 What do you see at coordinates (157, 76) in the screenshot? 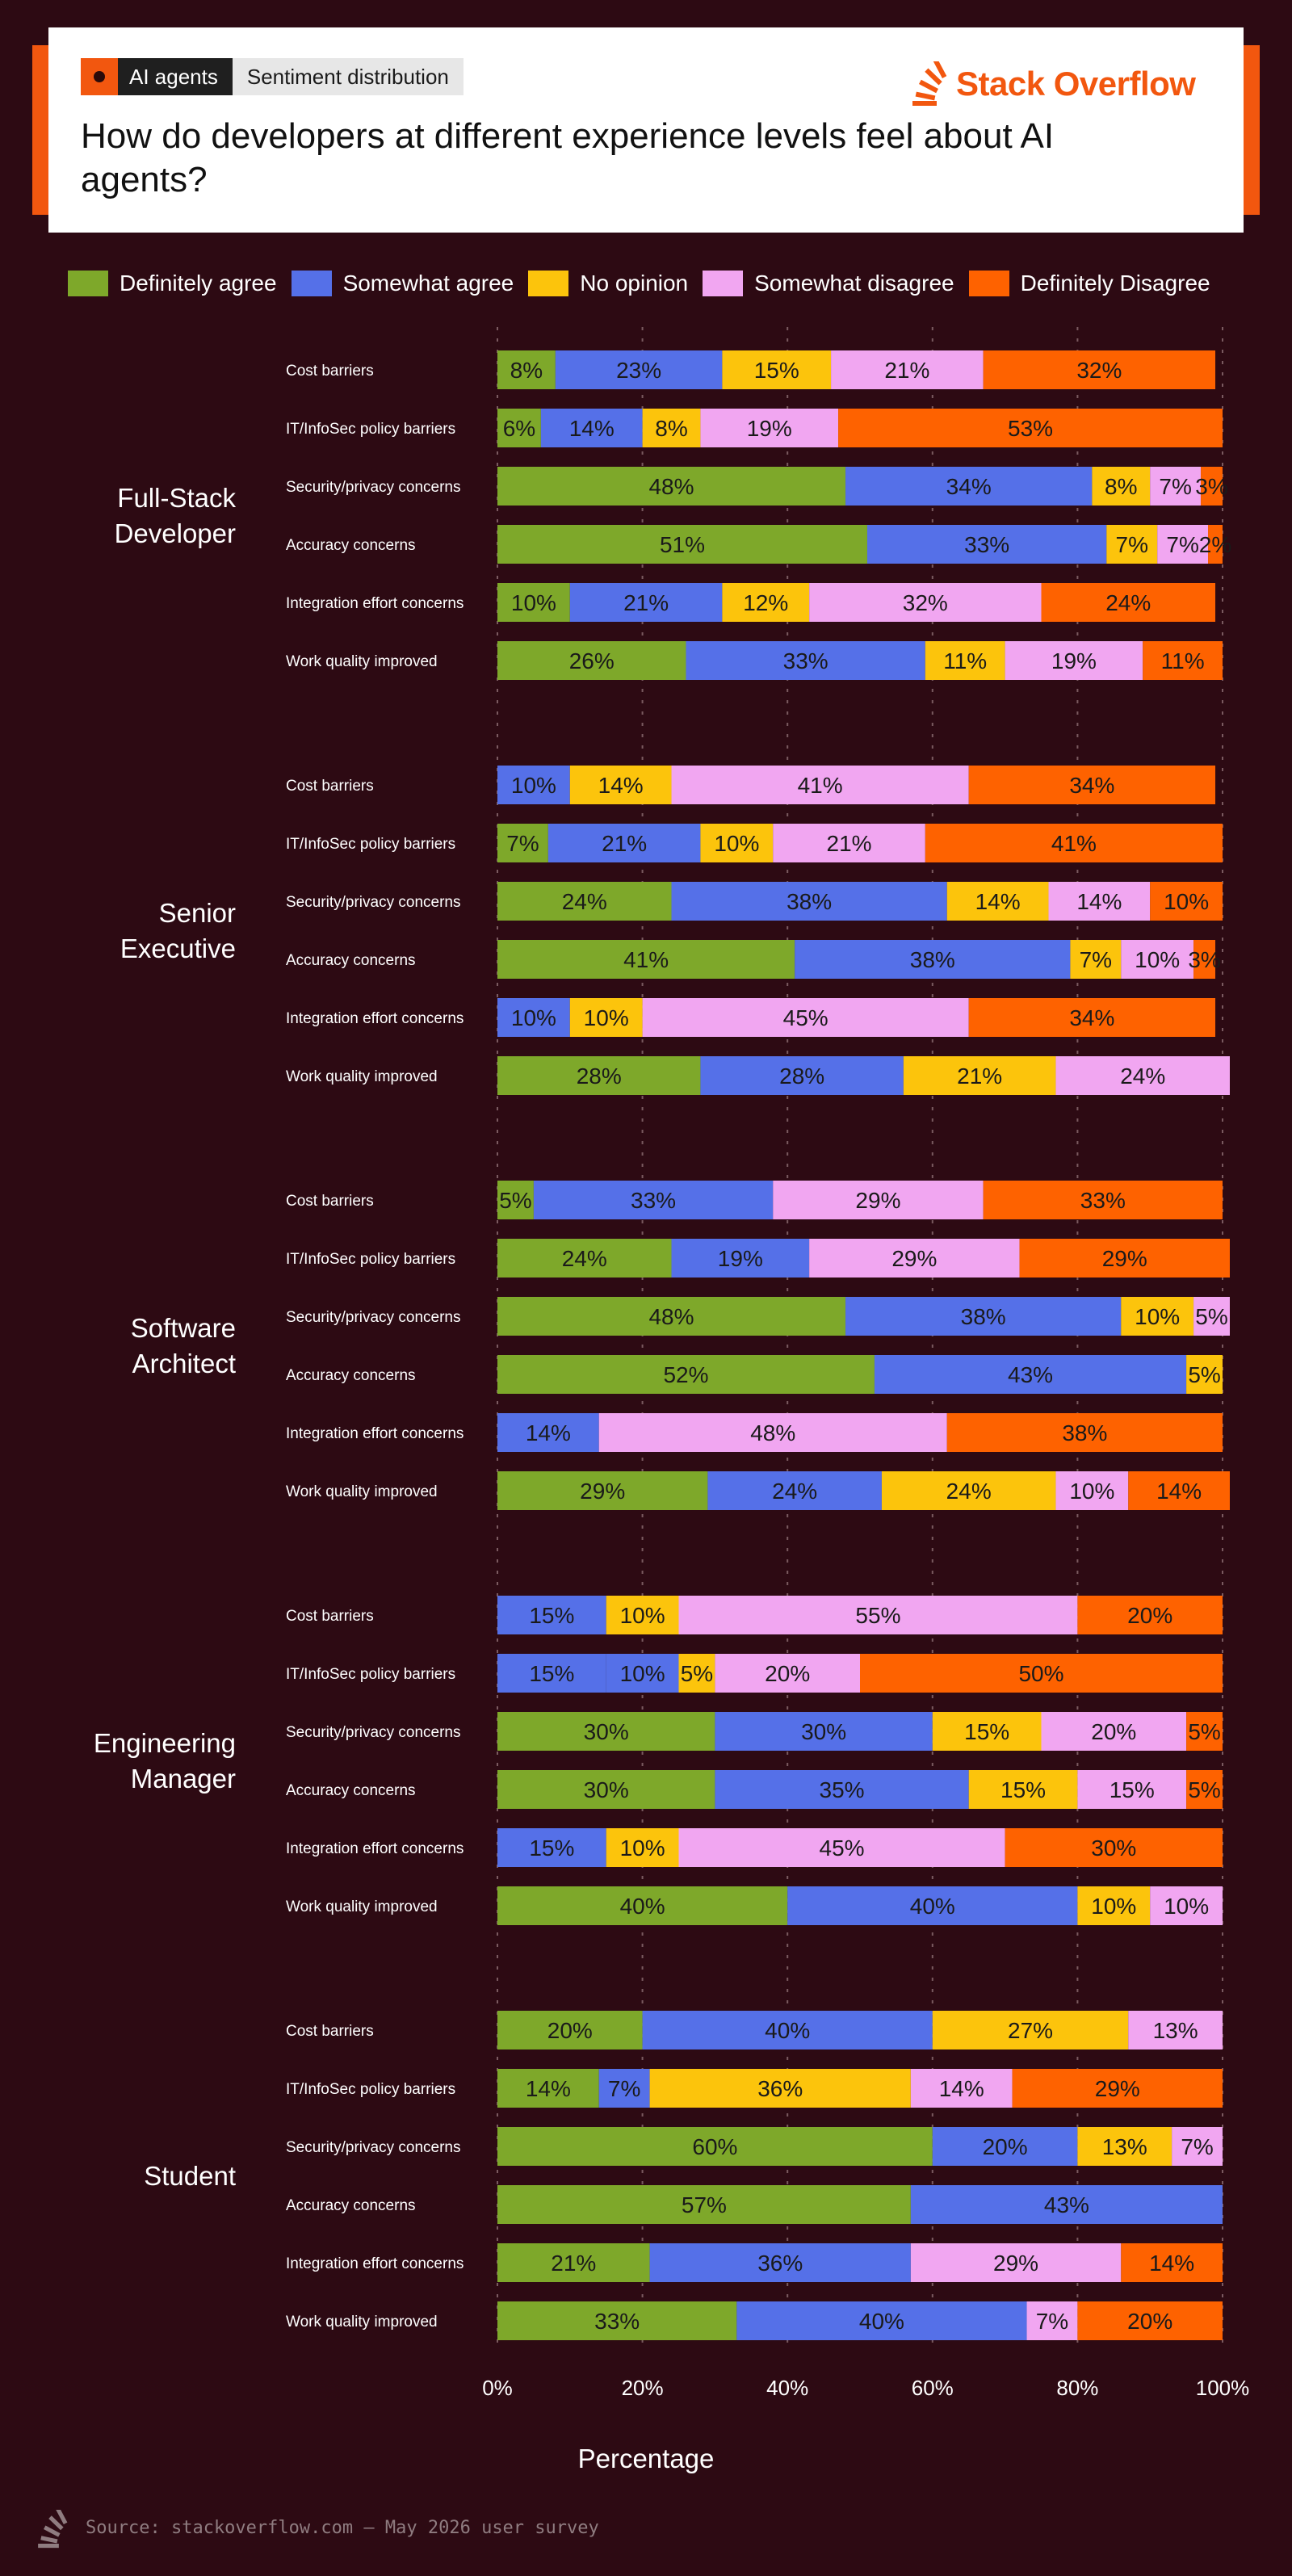
I see `tag-ai-agents: AI agents` at bounding box center [157, 76].